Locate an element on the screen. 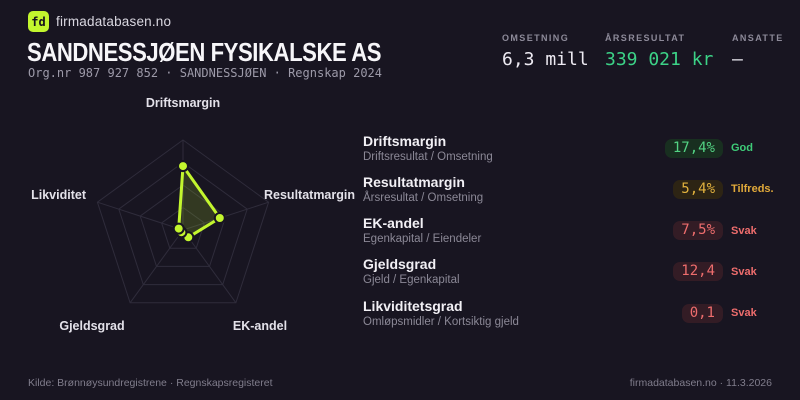  key-figure-value: – is located at coordinates (737, 59).